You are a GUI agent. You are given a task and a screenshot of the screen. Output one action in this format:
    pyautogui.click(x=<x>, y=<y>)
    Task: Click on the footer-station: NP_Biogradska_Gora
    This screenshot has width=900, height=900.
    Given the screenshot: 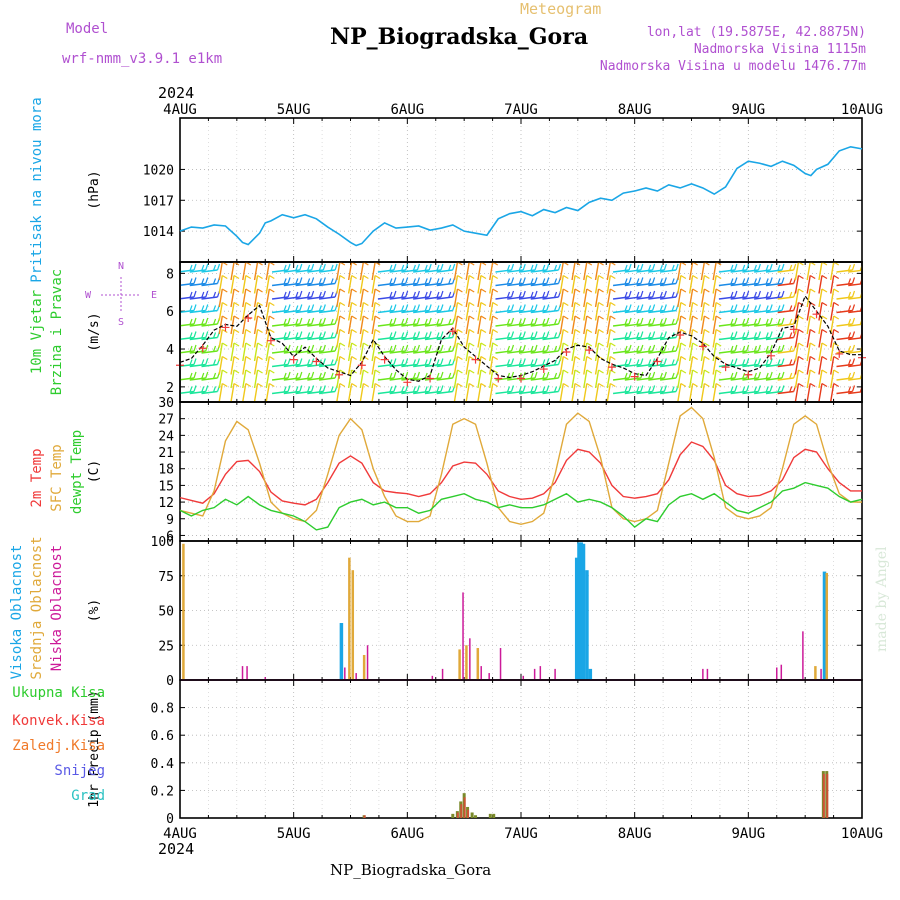 What is the action you would take?
    pyautogui.click(x=410, y=870)
    